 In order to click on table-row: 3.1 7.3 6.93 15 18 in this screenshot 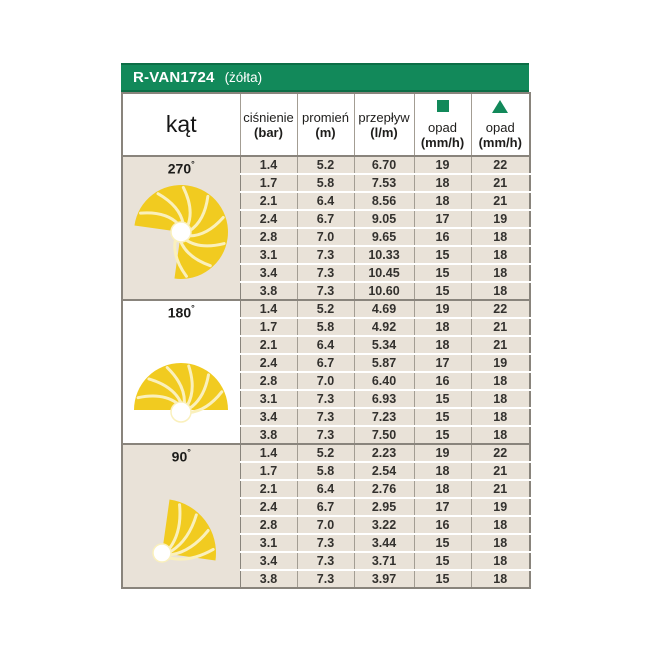, I will do `click(326, 398)`.